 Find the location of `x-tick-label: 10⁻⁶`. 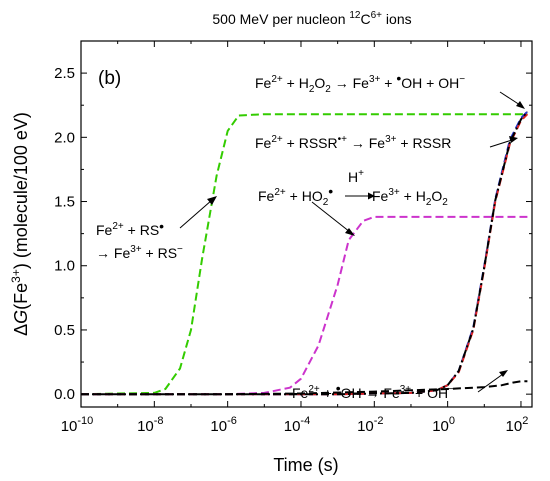

x-tick-label: 10⁻⁶ is located at coordinates (223, 425).